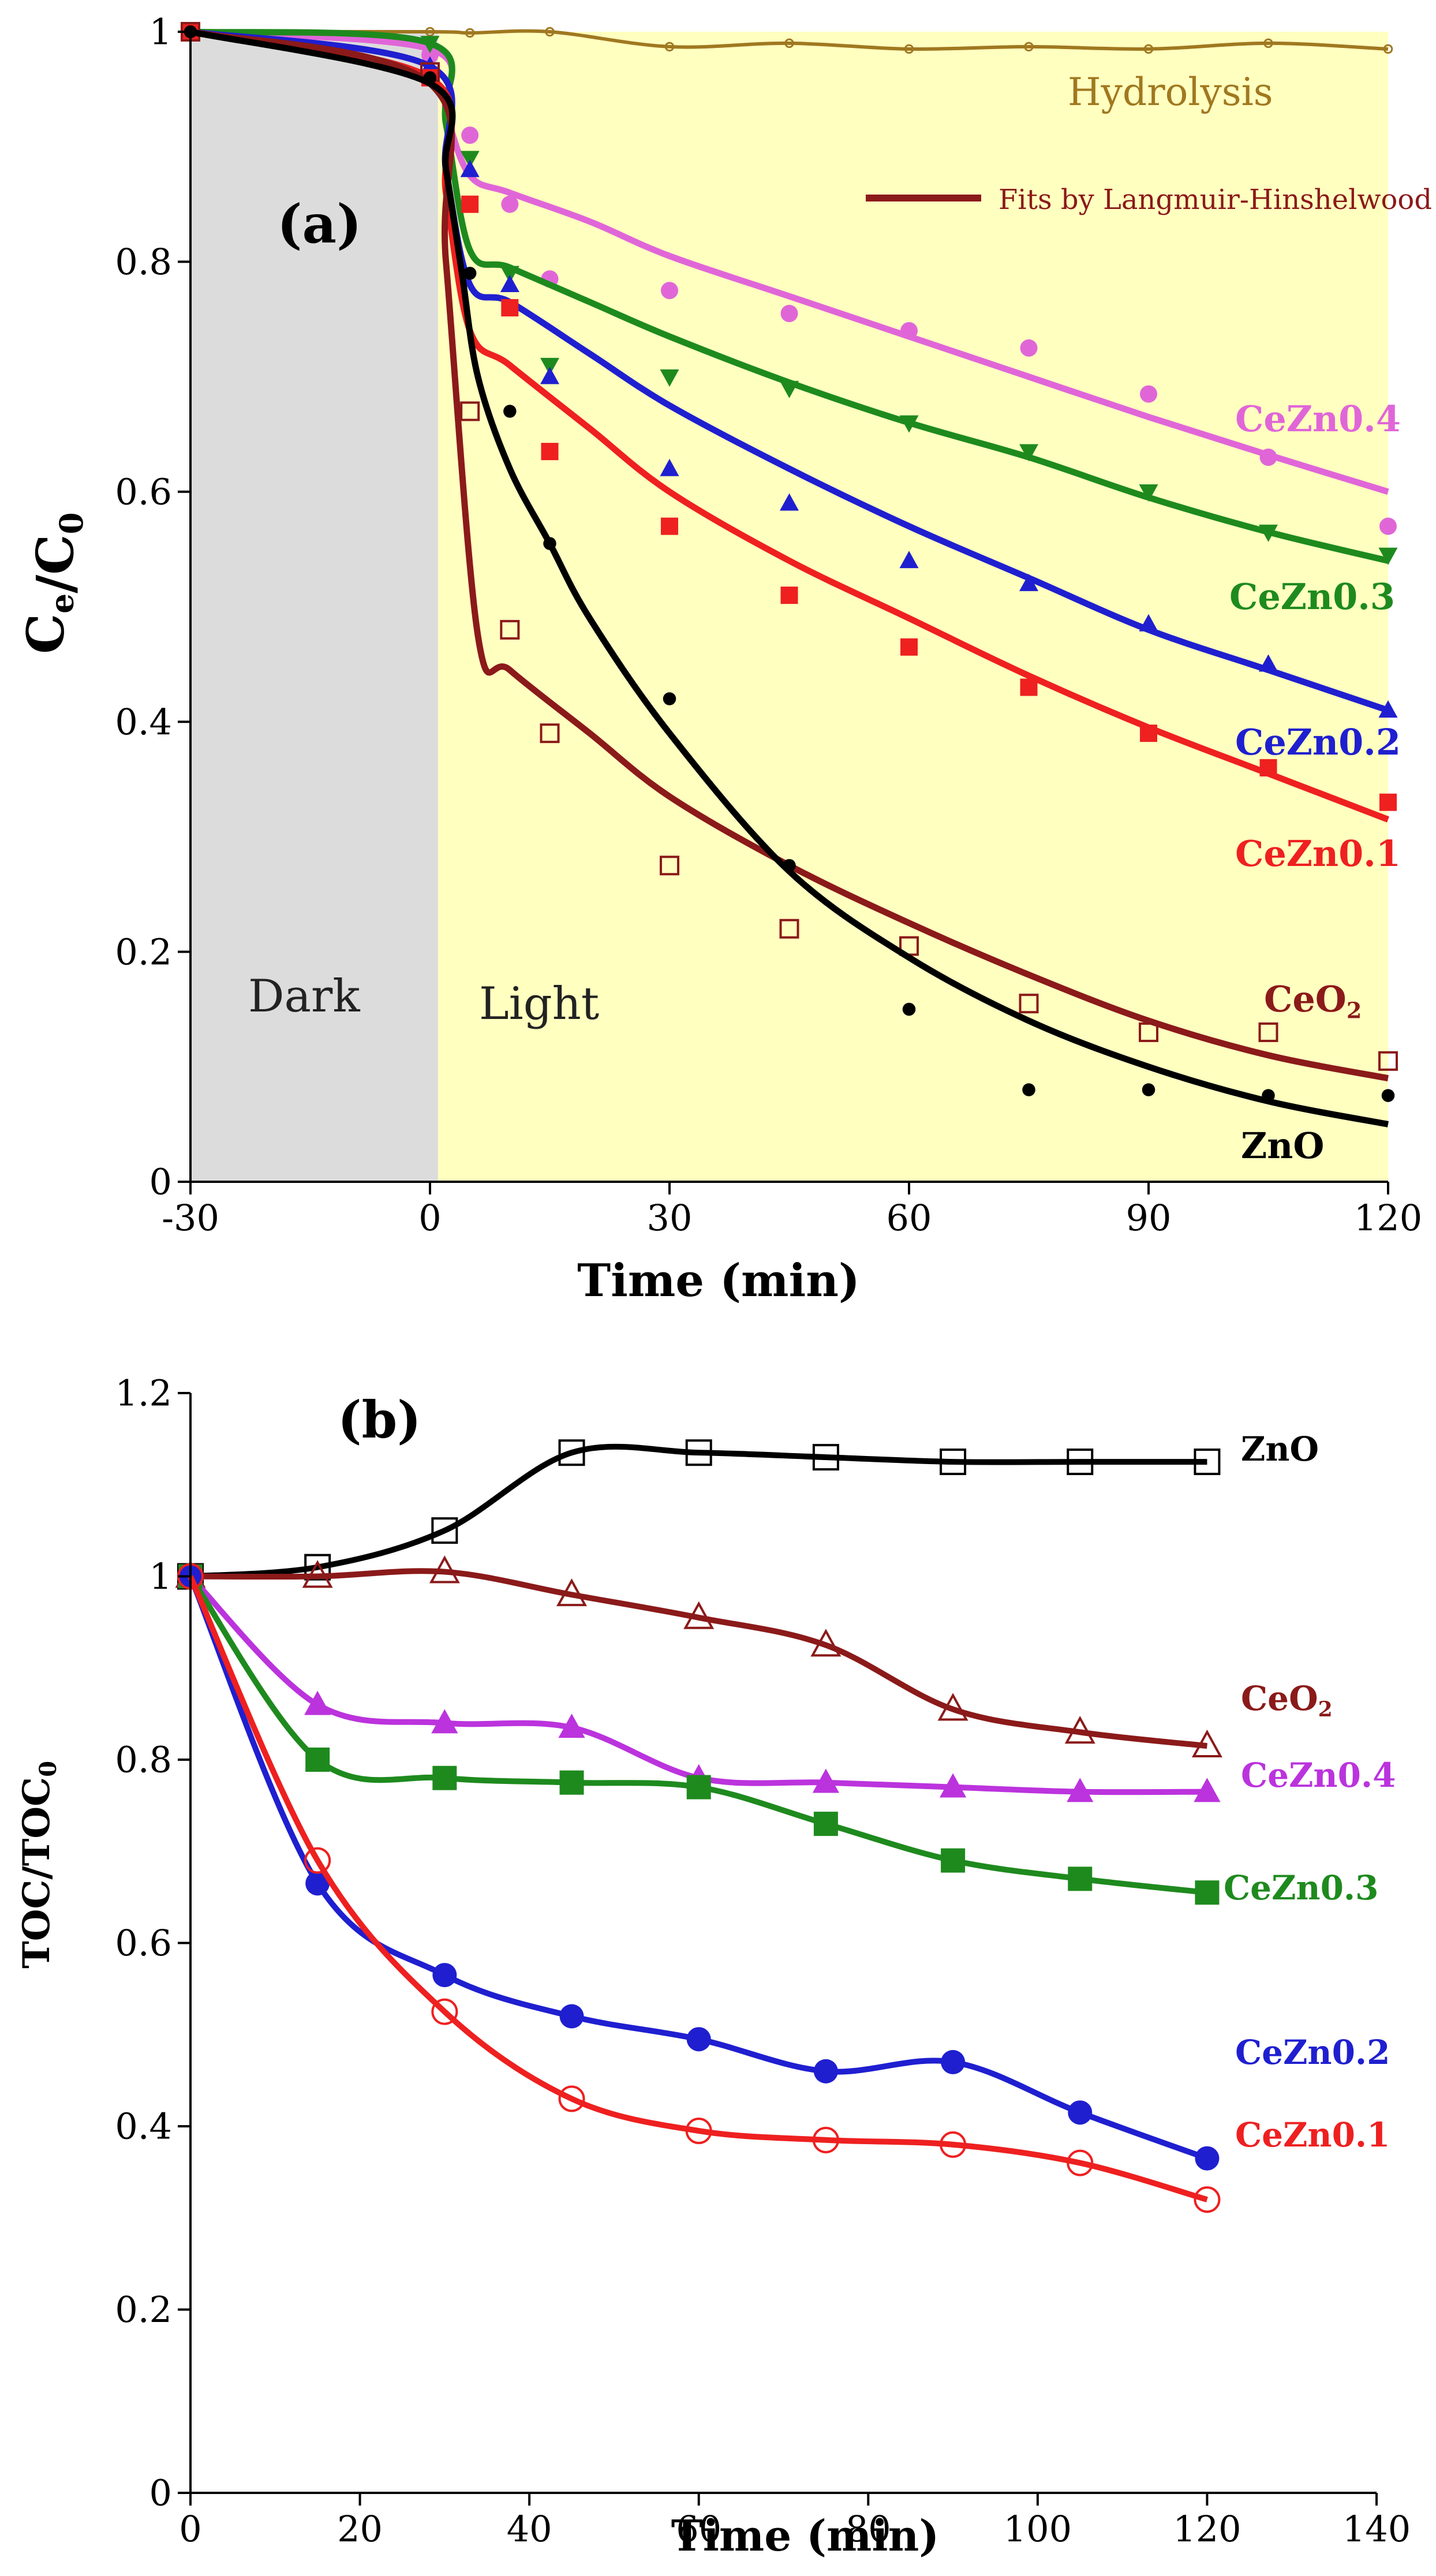  I want to click on y-tick-label: 0.4, so click(143, 2126).